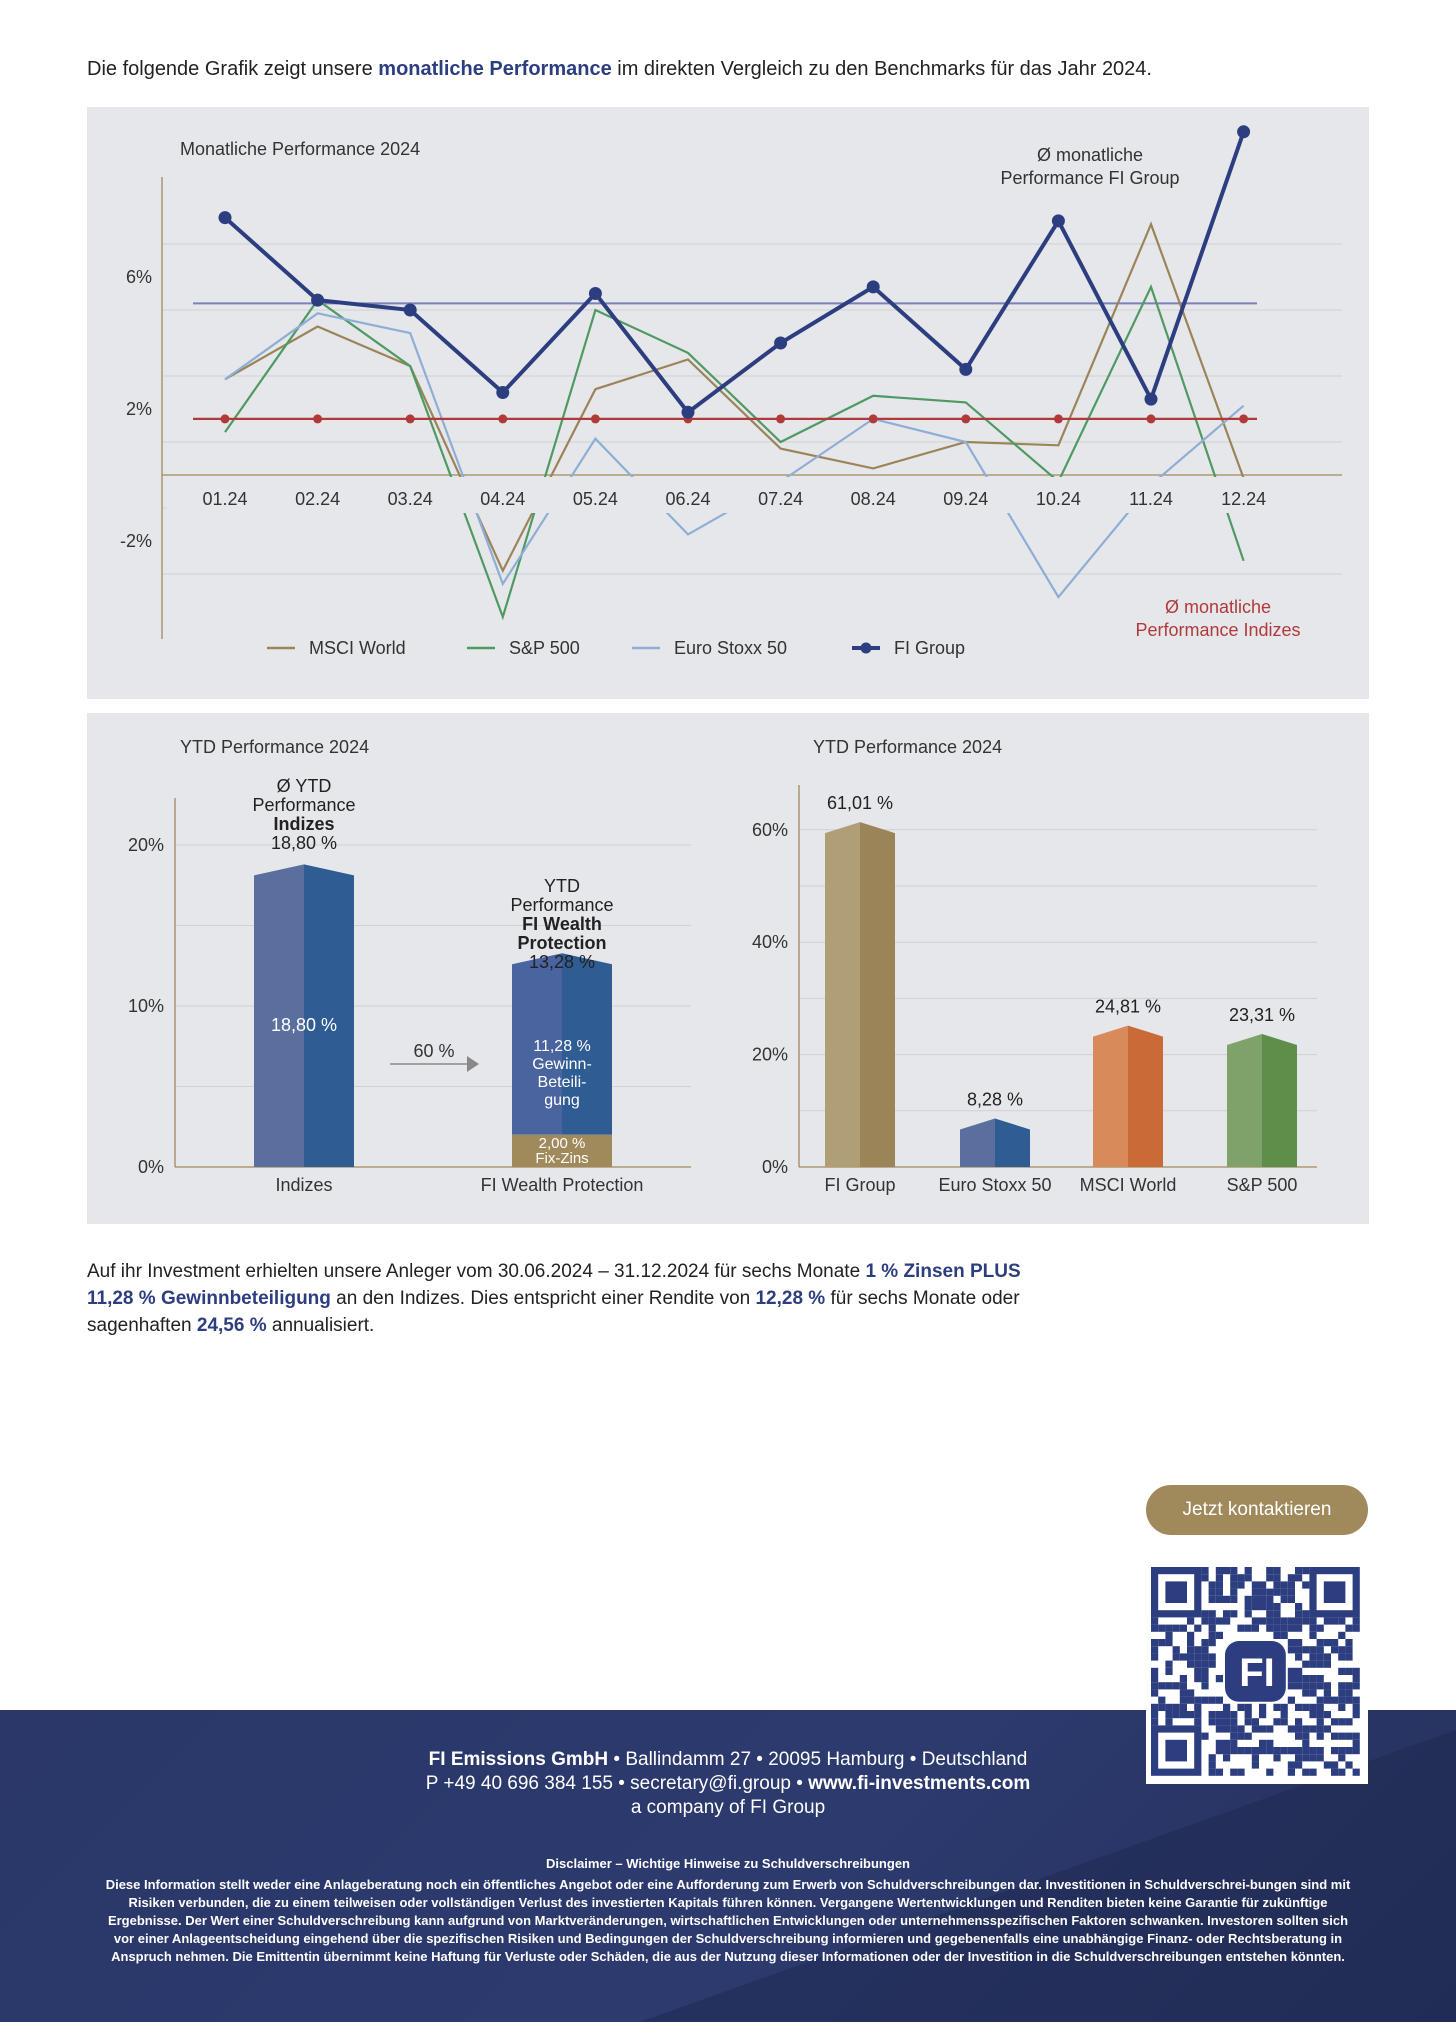 This screenshot has height=2022, width=1456. I want to click on x-tick-label: 06.24, so click(687, 499).